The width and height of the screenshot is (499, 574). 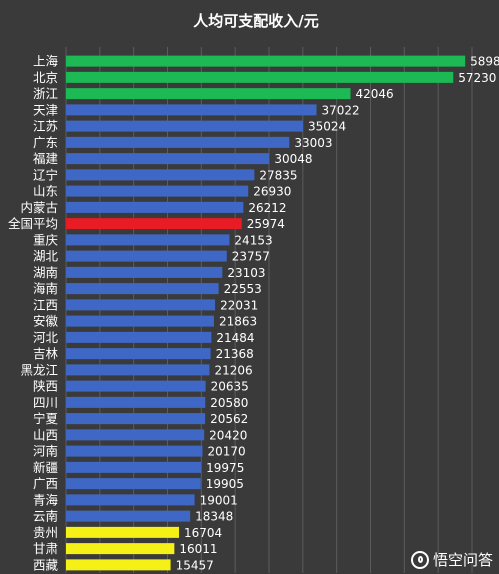 What do you see at coordinates (239, 305) in the screenshot?
I see `value-label: 22031` at bounding box center [239, 305].